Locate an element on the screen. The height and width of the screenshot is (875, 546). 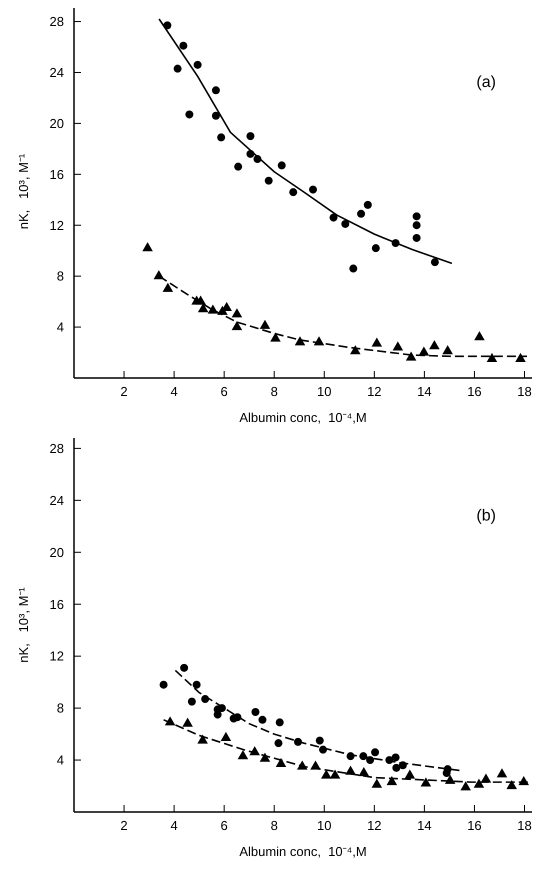
y-tick-label: 4 is located at coordinates (60, 327).